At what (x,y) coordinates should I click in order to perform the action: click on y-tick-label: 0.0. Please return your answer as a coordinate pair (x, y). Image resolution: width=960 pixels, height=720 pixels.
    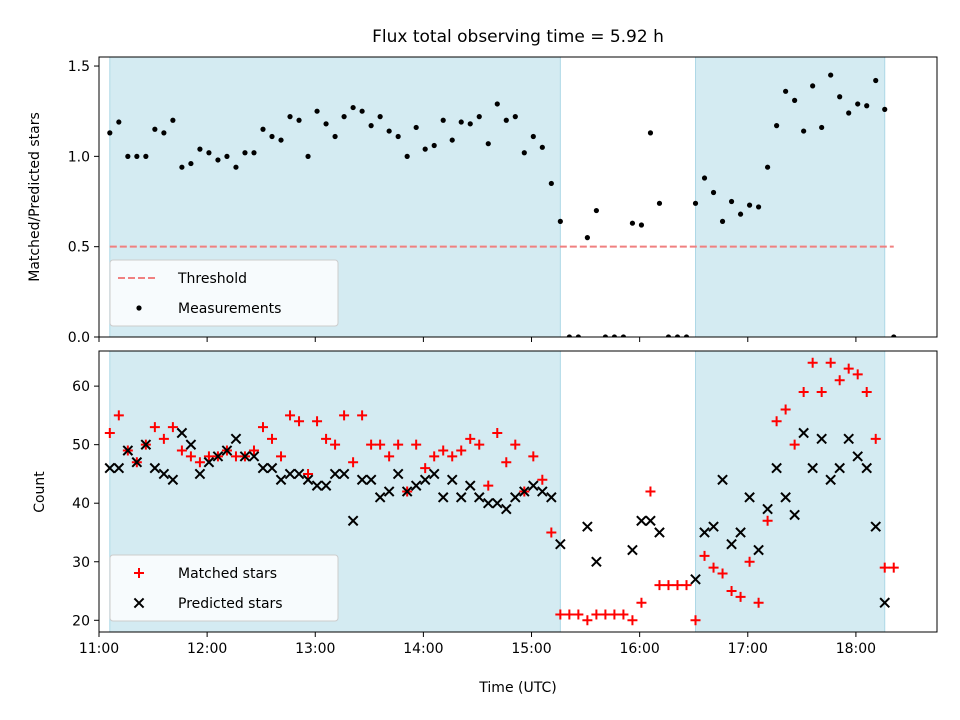
    Looking at the image, I should click on (79, 338).